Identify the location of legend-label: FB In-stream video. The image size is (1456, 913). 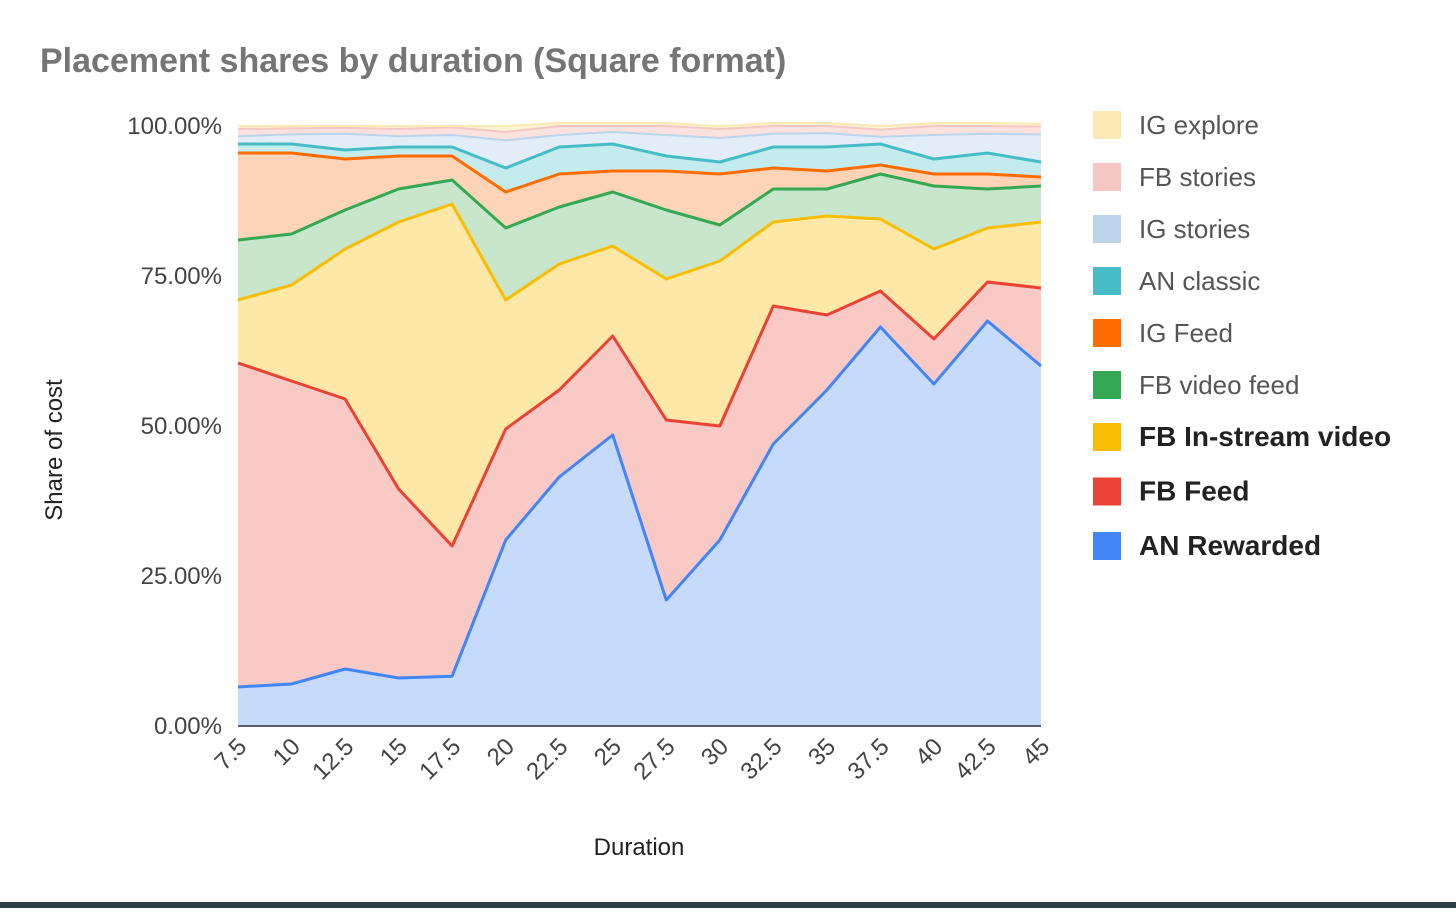
(1265, 436).